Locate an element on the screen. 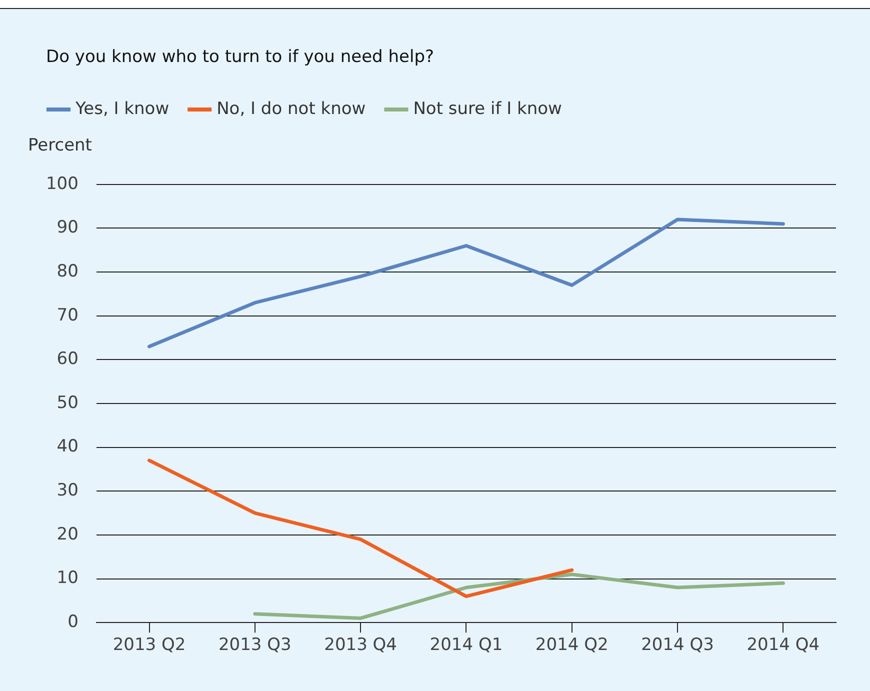 The image size is (870, 691). chart-title: Do you know who to turn to if you need help? is located at coordinates (240, 57).